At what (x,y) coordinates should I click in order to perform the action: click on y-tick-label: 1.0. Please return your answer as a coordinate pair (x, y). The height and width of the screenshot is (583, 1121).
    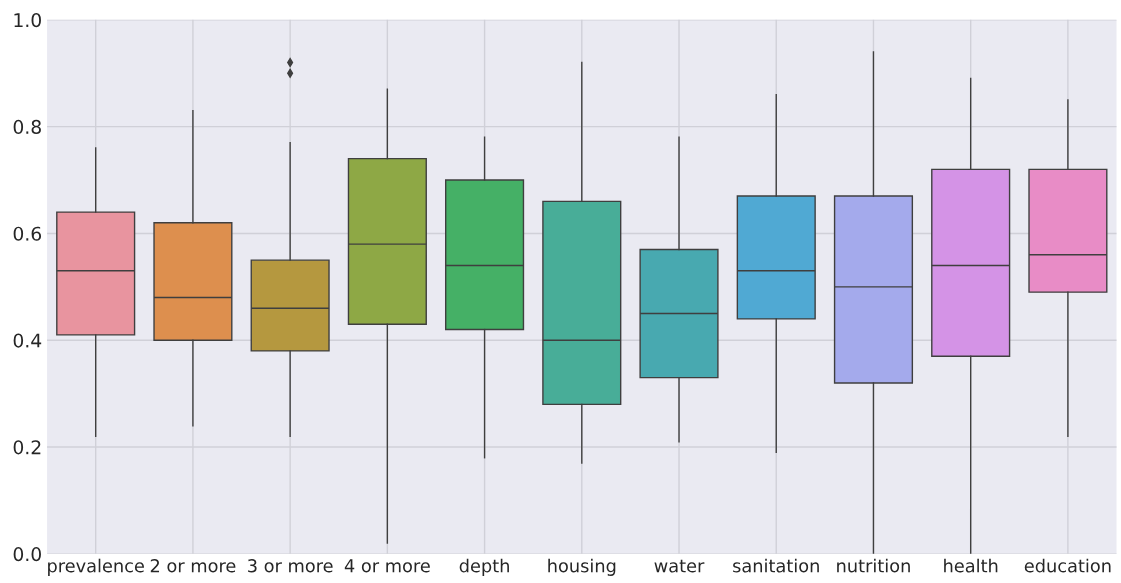
    Looking at the image, I should click on (27, 20).